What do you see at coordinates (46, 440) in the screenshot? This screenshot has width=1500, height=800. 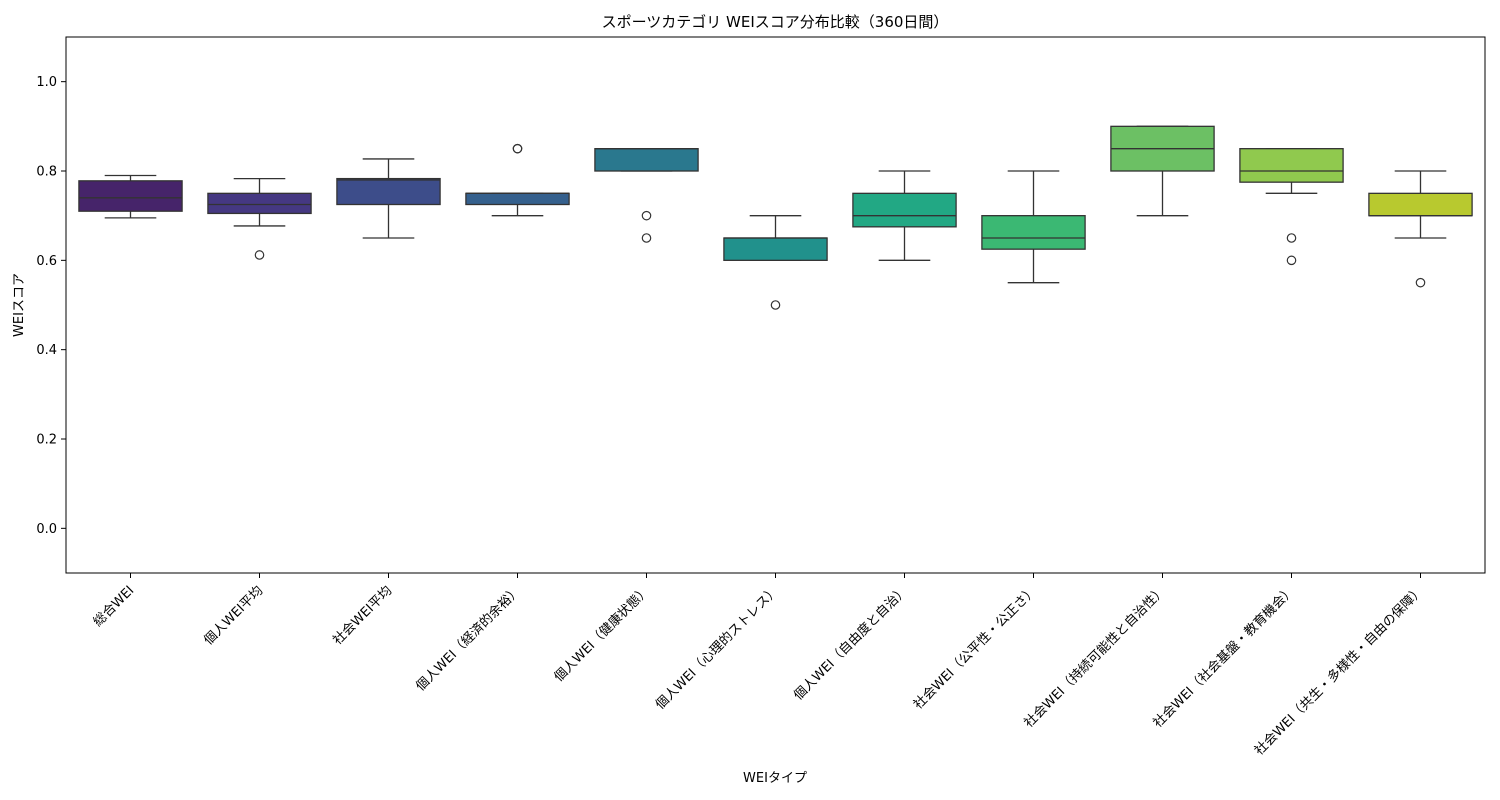 I see `y-tick-label: 0.2` at bounding box center [46, 440].